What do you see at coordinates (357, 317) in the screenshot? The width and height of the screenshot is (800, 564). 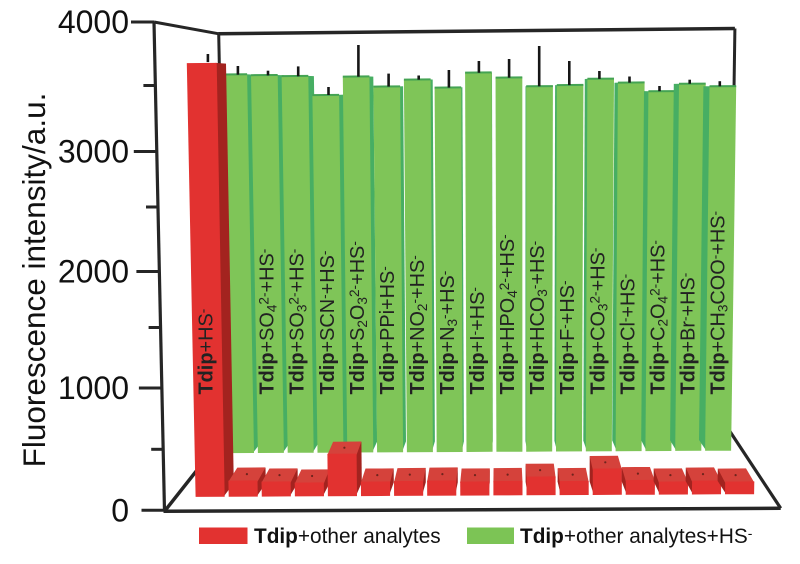 I see `svg-text: Tdip+S2O32-+HS-` at bounding box center [357, 317].